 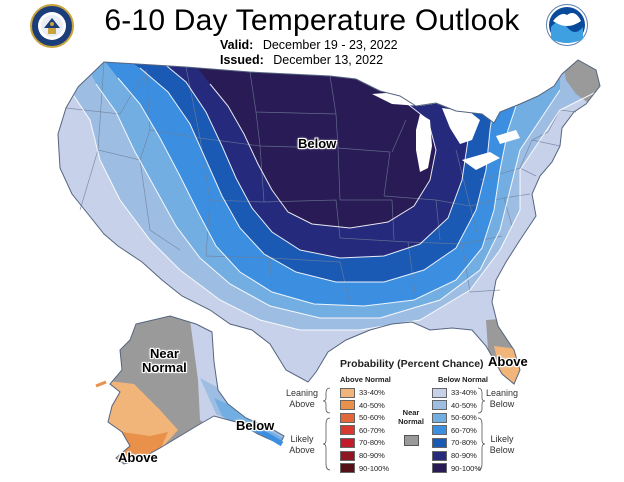 I want to click on below-class-row: 60-70%, so click(x=454, y=430).